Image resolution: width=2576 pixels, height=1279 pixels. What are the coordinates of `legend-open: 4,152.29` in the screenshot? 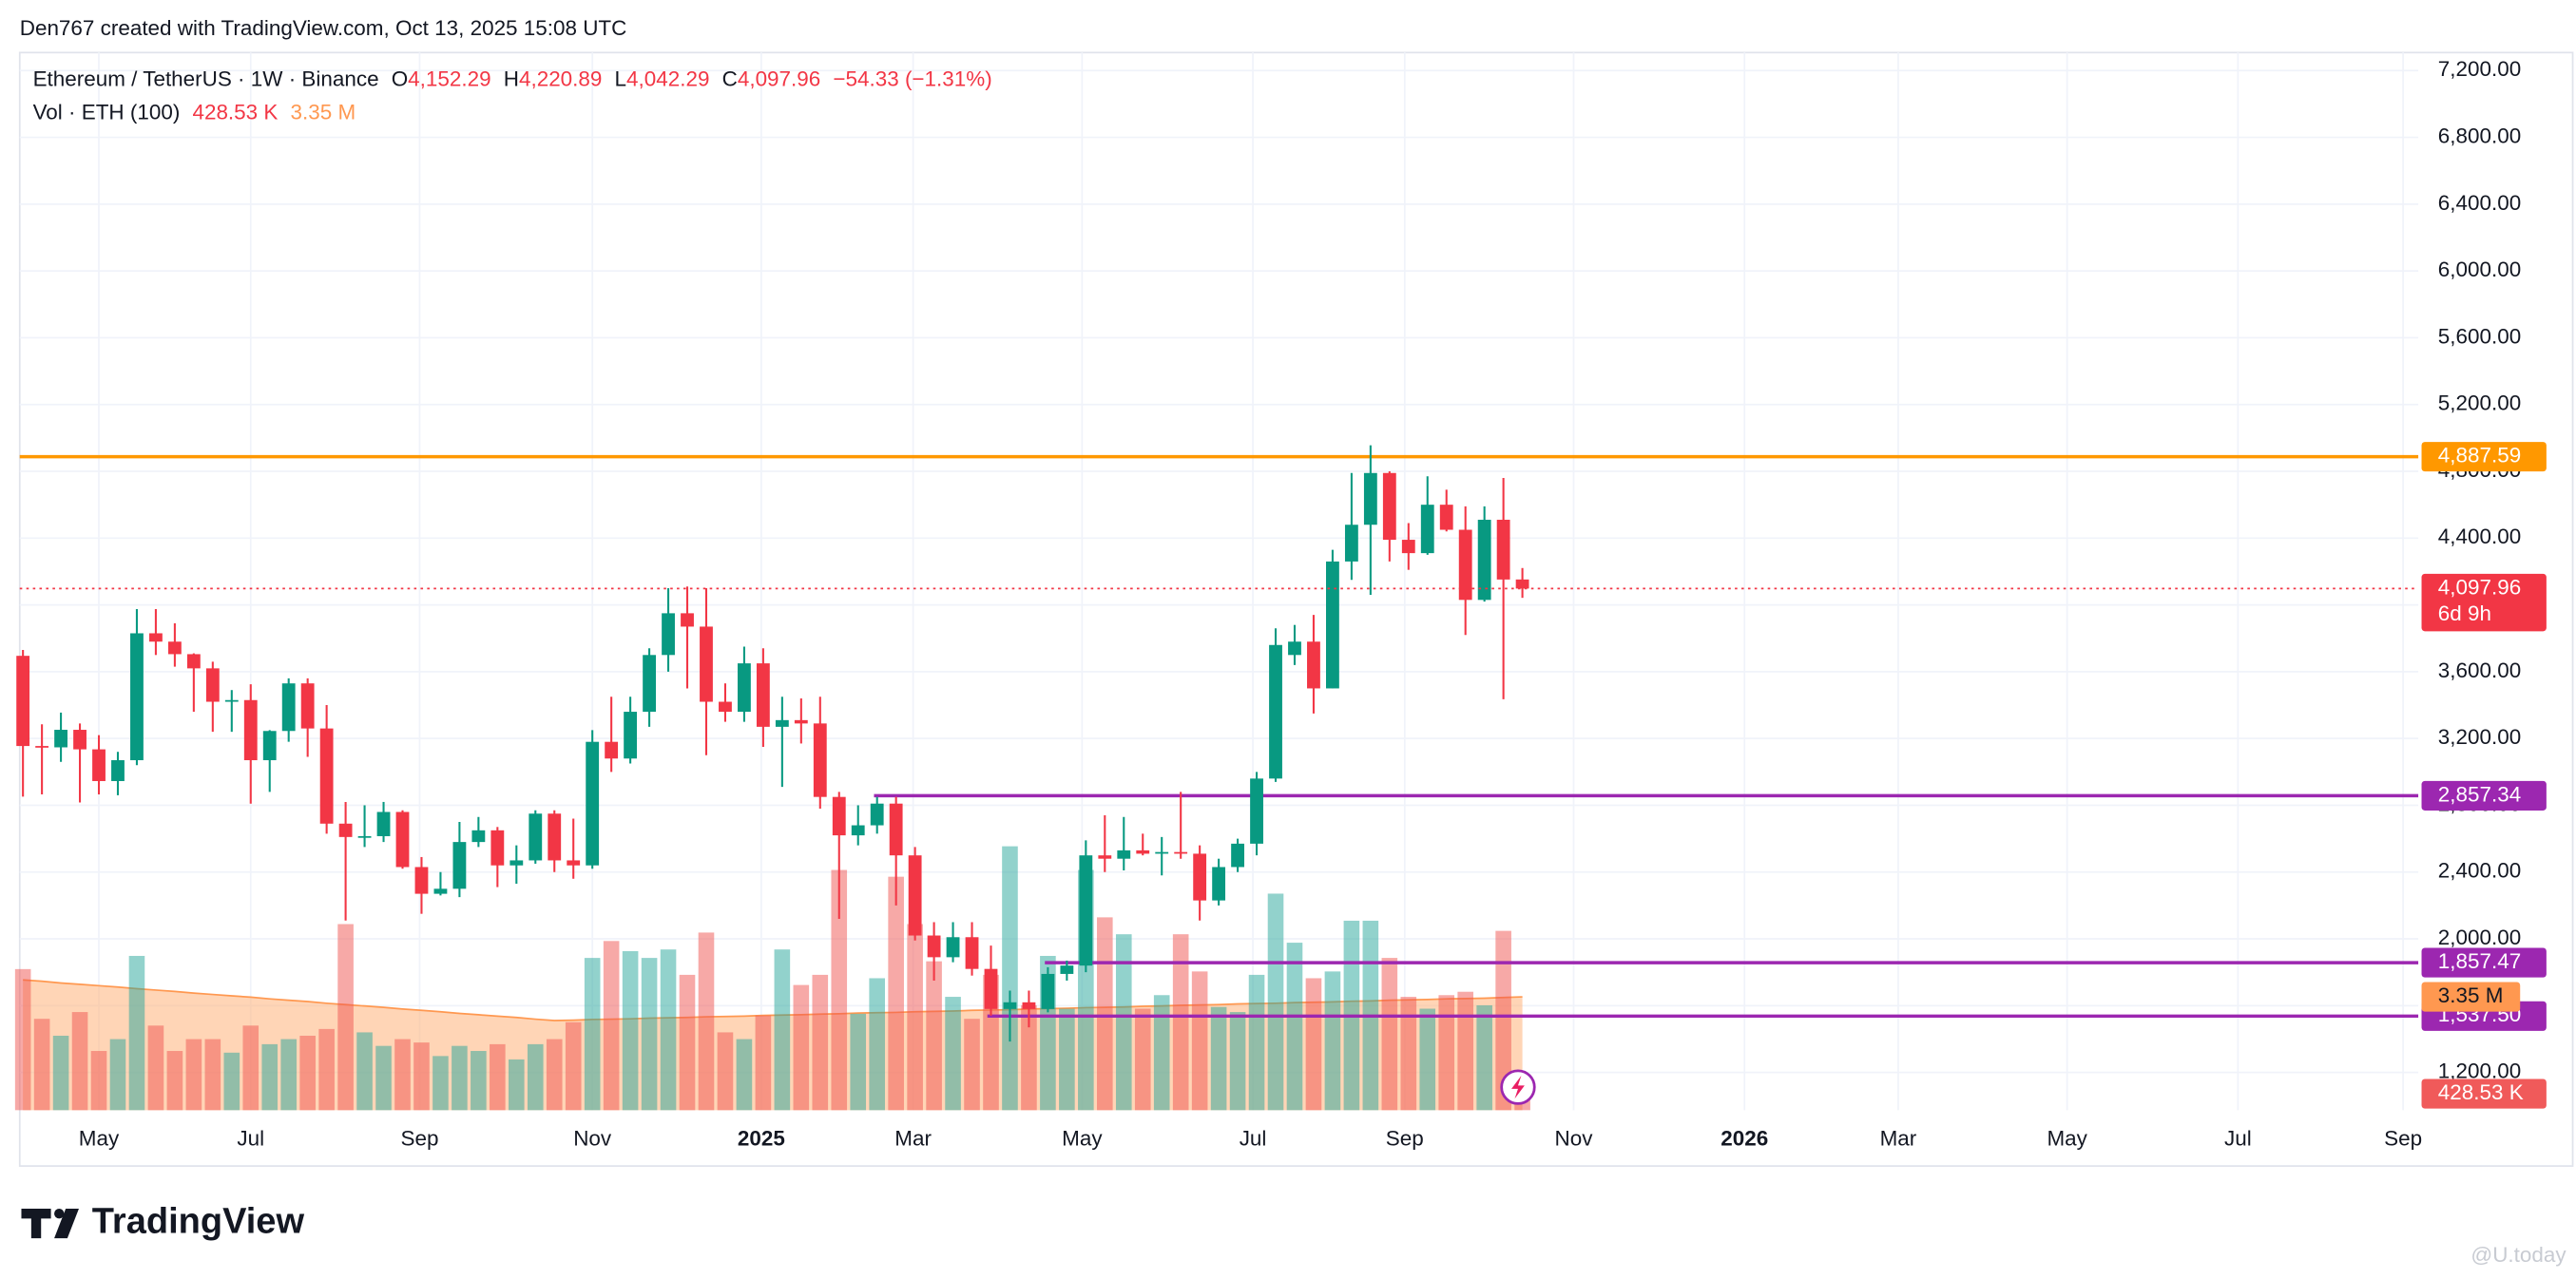 It's located at (449, 79).